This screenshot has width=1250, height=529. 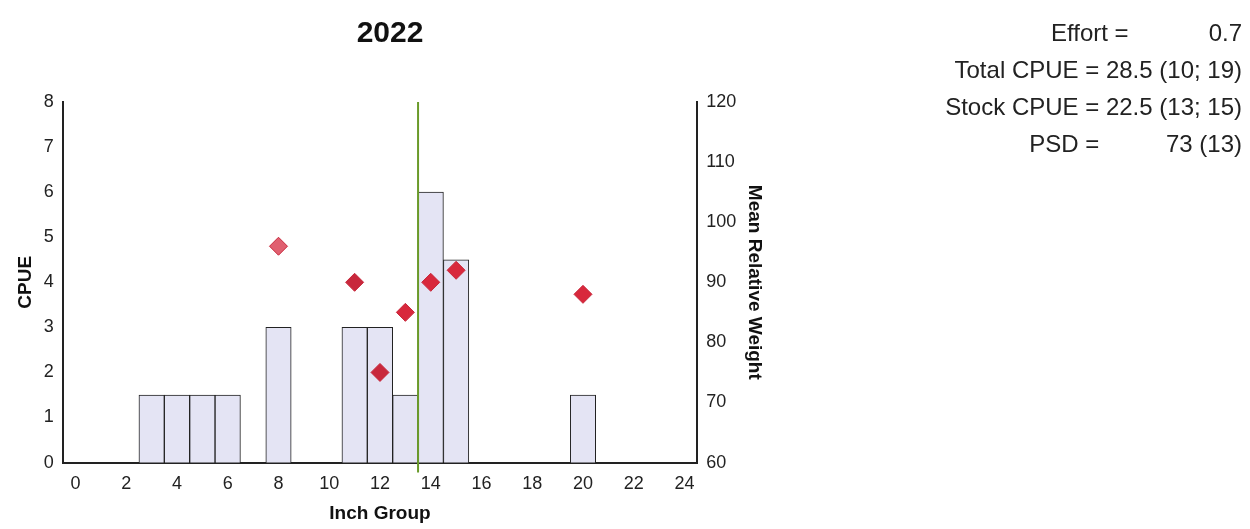 I want to click on y-tick-label: 5, so click(x=48, y=236).